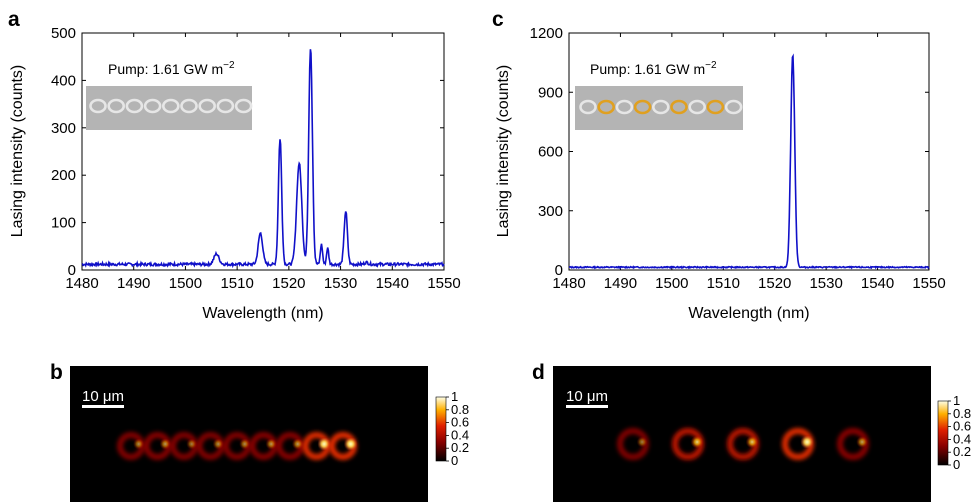 The height and width of the screenshot is (502, 979). I want to click on chart-c-ytick-label: 600, so click(550, 152).